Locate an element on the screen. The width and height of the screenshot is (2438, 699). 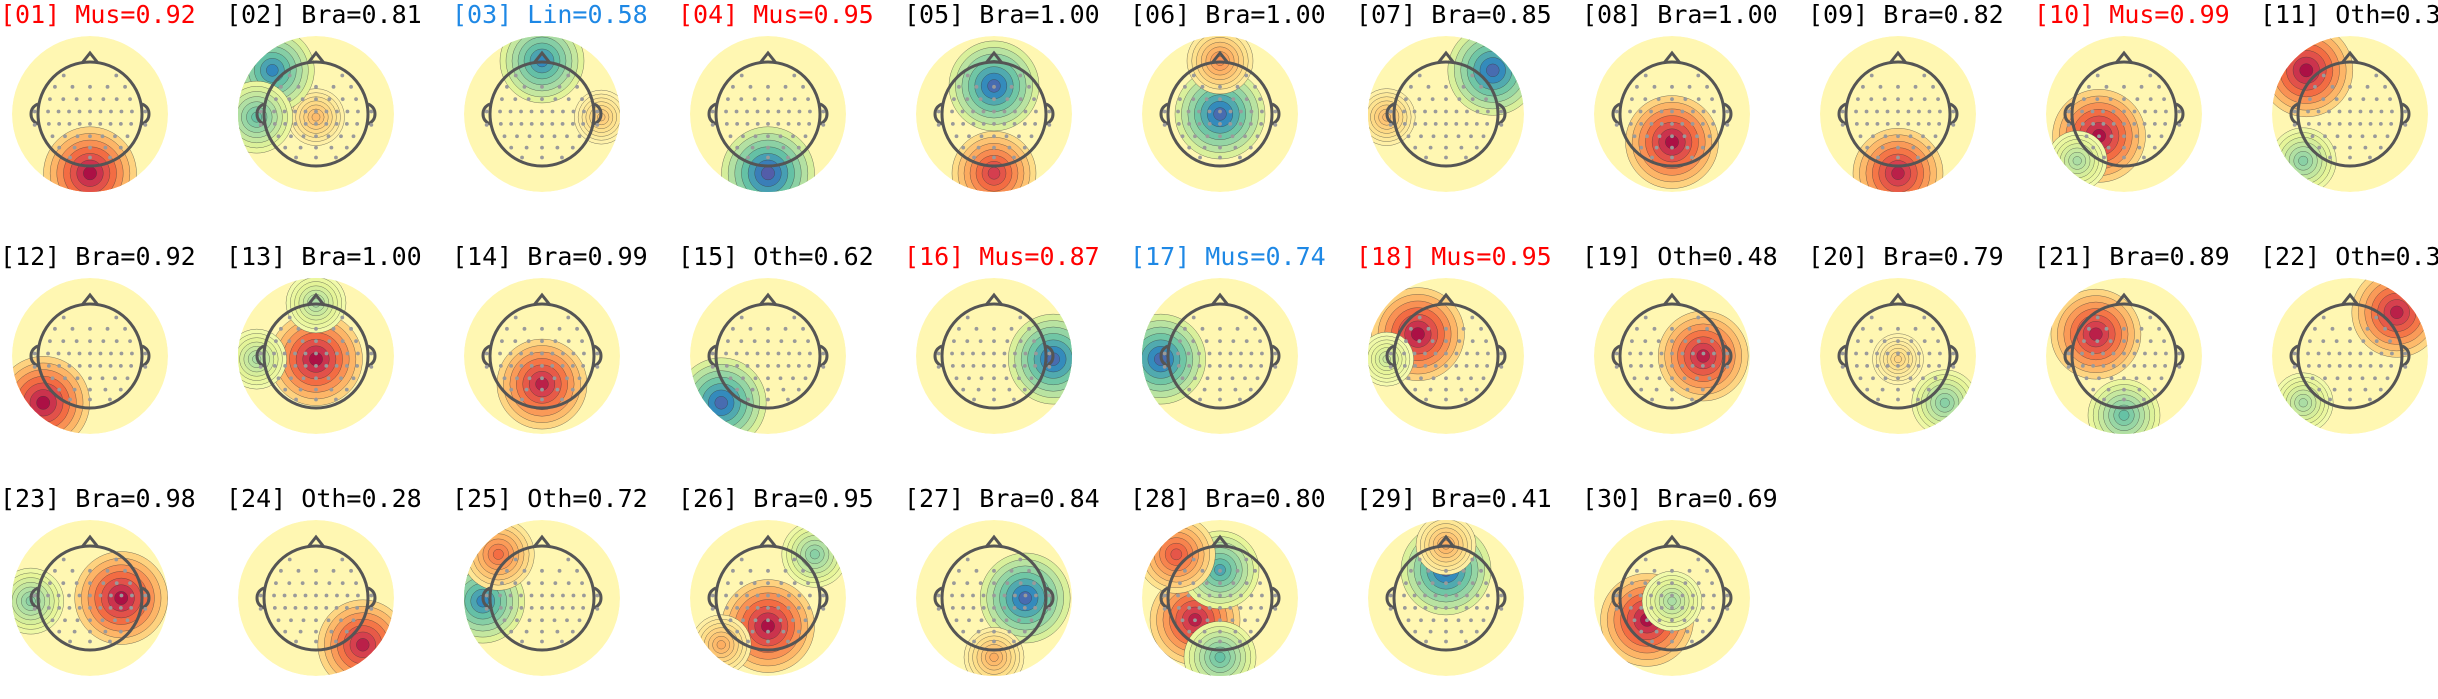
component-title: [10] Mus=0.99 is located at coordinates (2132, 15).